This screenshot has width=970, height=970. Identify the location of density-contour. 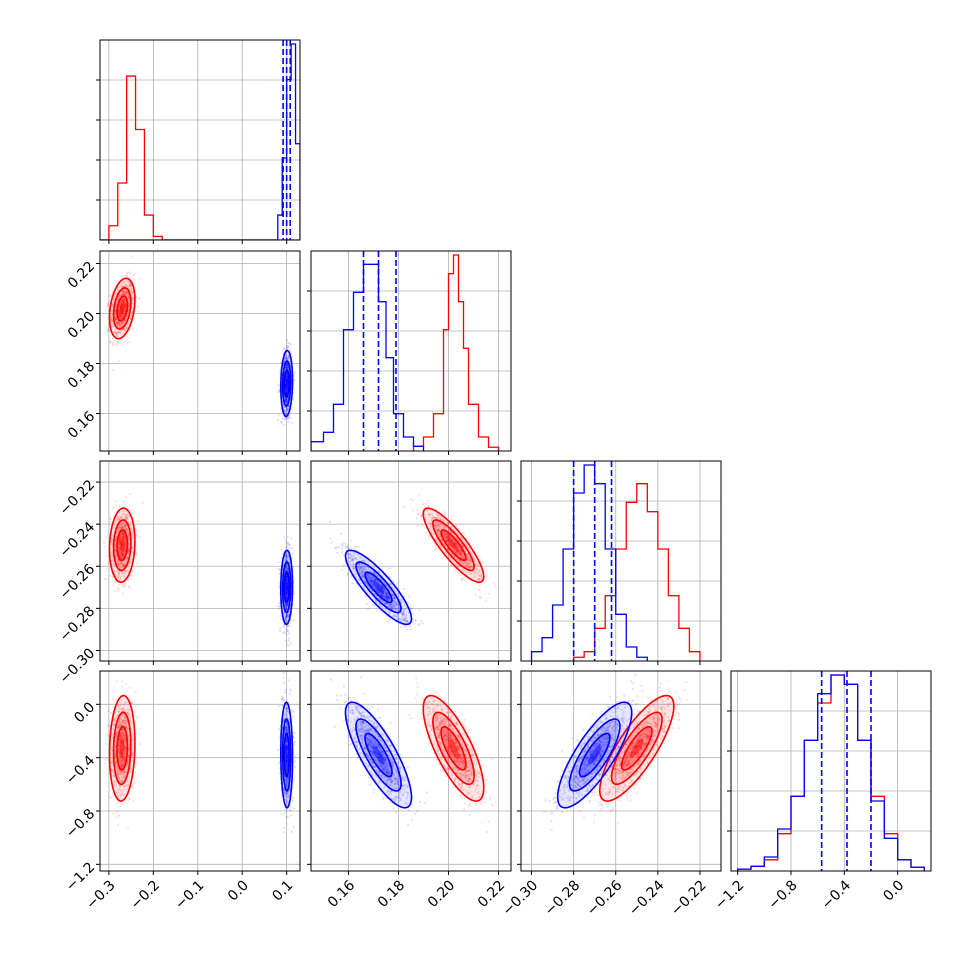
(122, 308).